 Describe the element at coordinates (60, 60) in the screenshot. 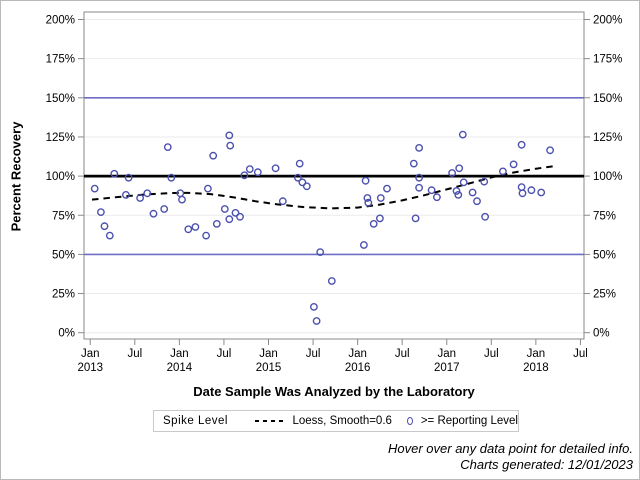

I see `y-tick-label: 175%` at that location.